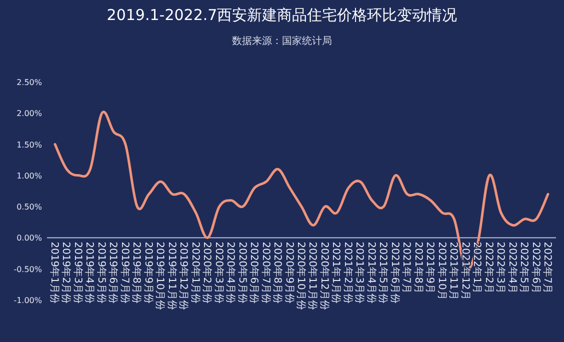  Describe the element at coordinates (28, 269) in the screenshot. I see `y-tick-label: -0.50%` at that location.